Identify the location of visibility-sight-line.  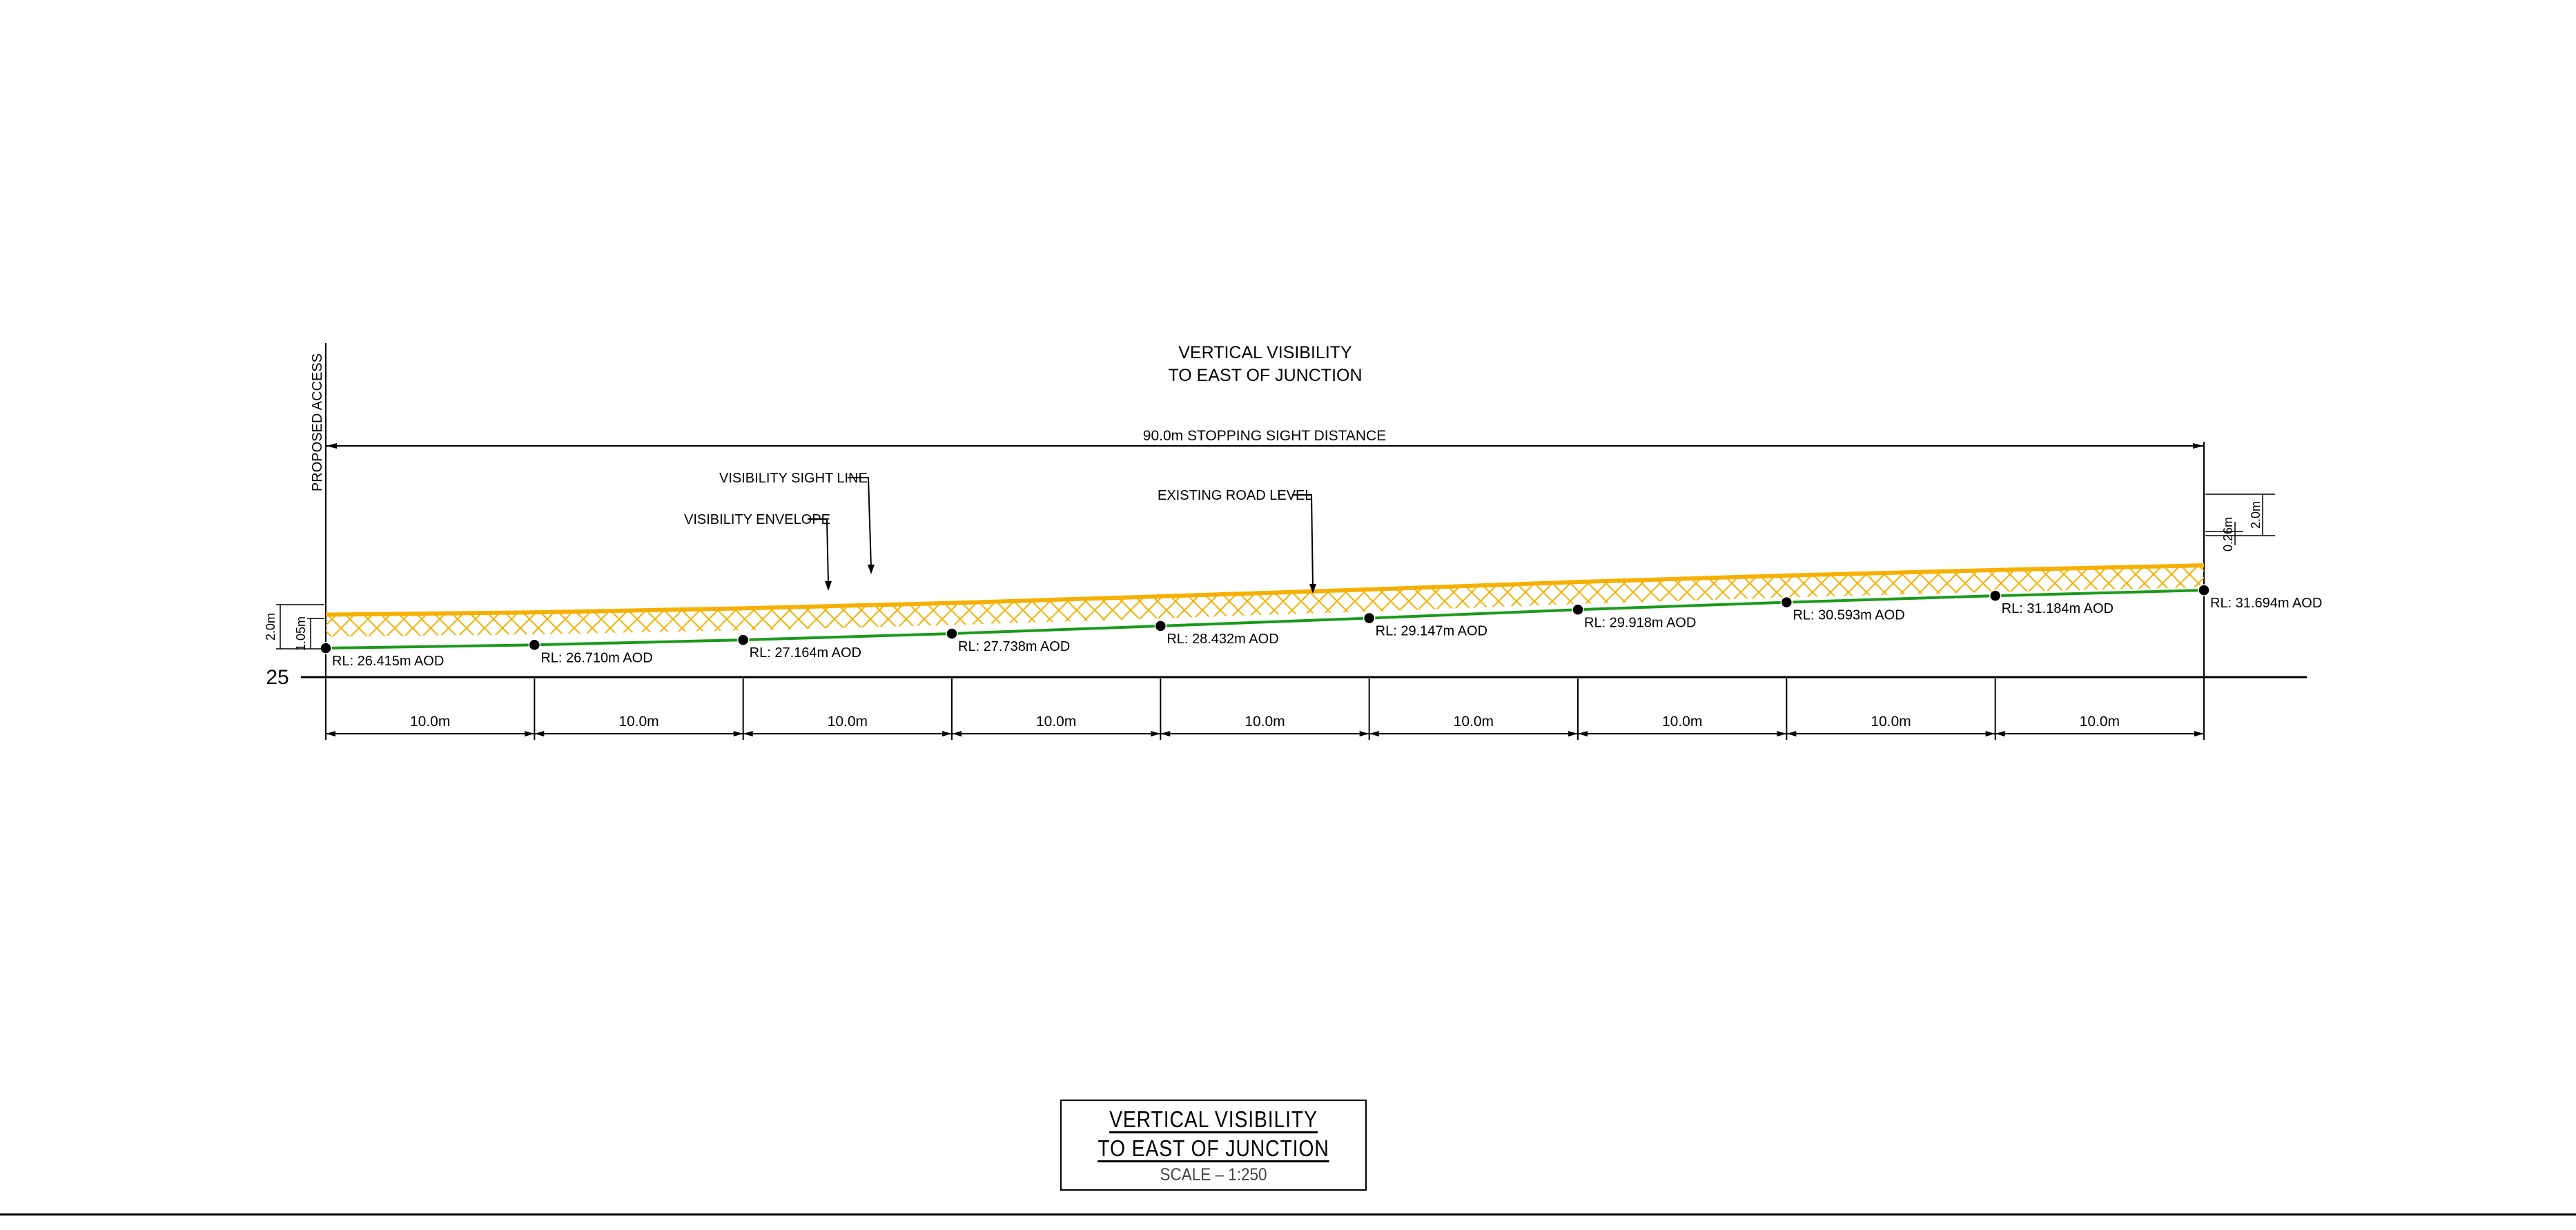
(1265, 590).